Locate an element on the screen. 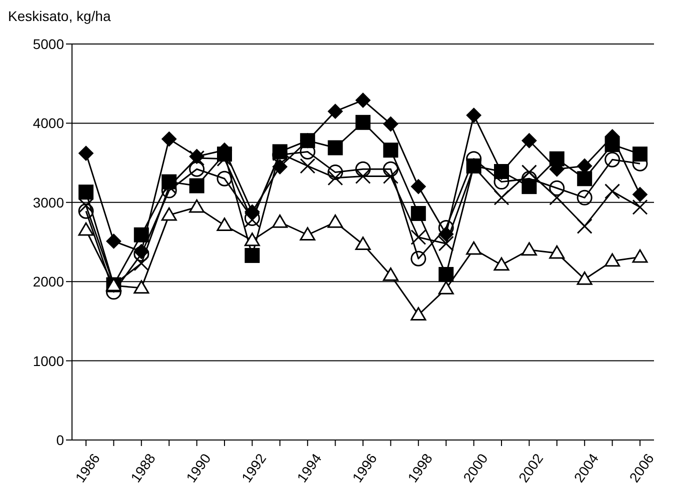  y-tick-label: 1000 is located at coordinates (48, 360).